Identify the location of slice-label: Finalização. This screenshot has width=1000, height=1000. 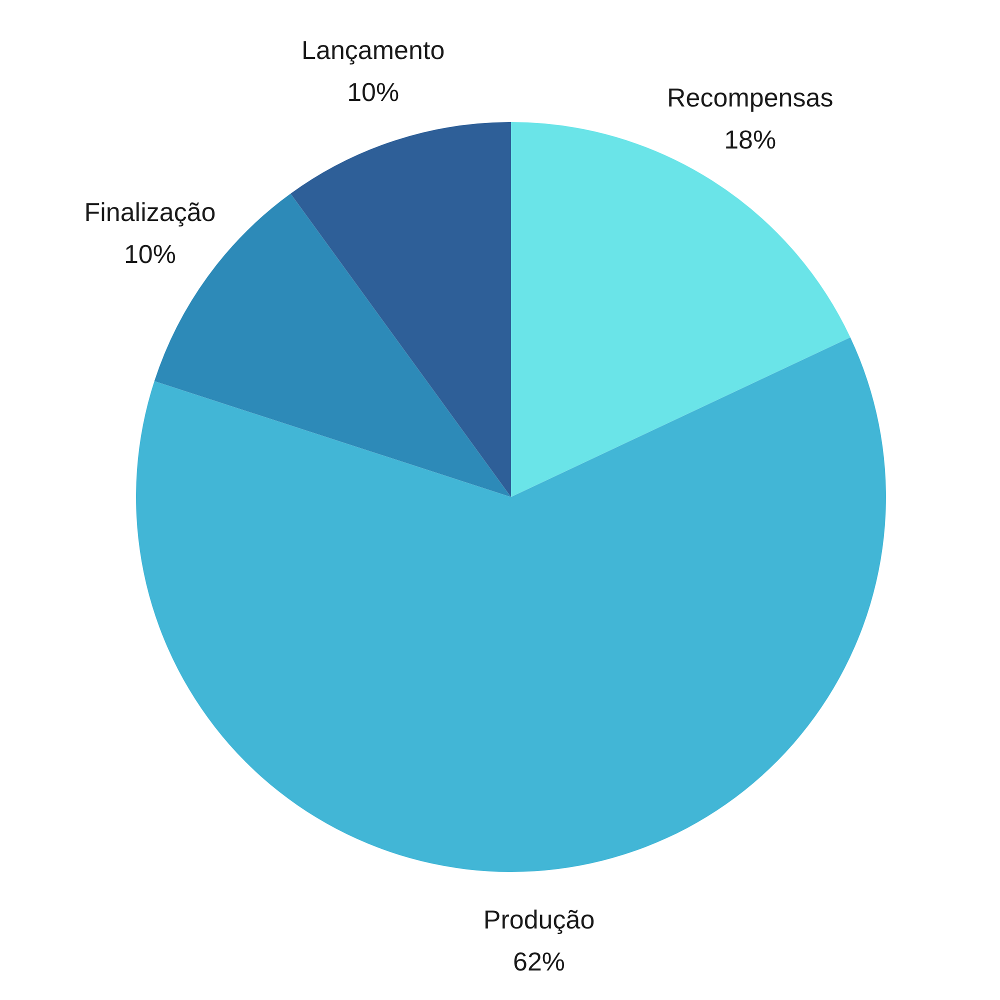
(150, 211).